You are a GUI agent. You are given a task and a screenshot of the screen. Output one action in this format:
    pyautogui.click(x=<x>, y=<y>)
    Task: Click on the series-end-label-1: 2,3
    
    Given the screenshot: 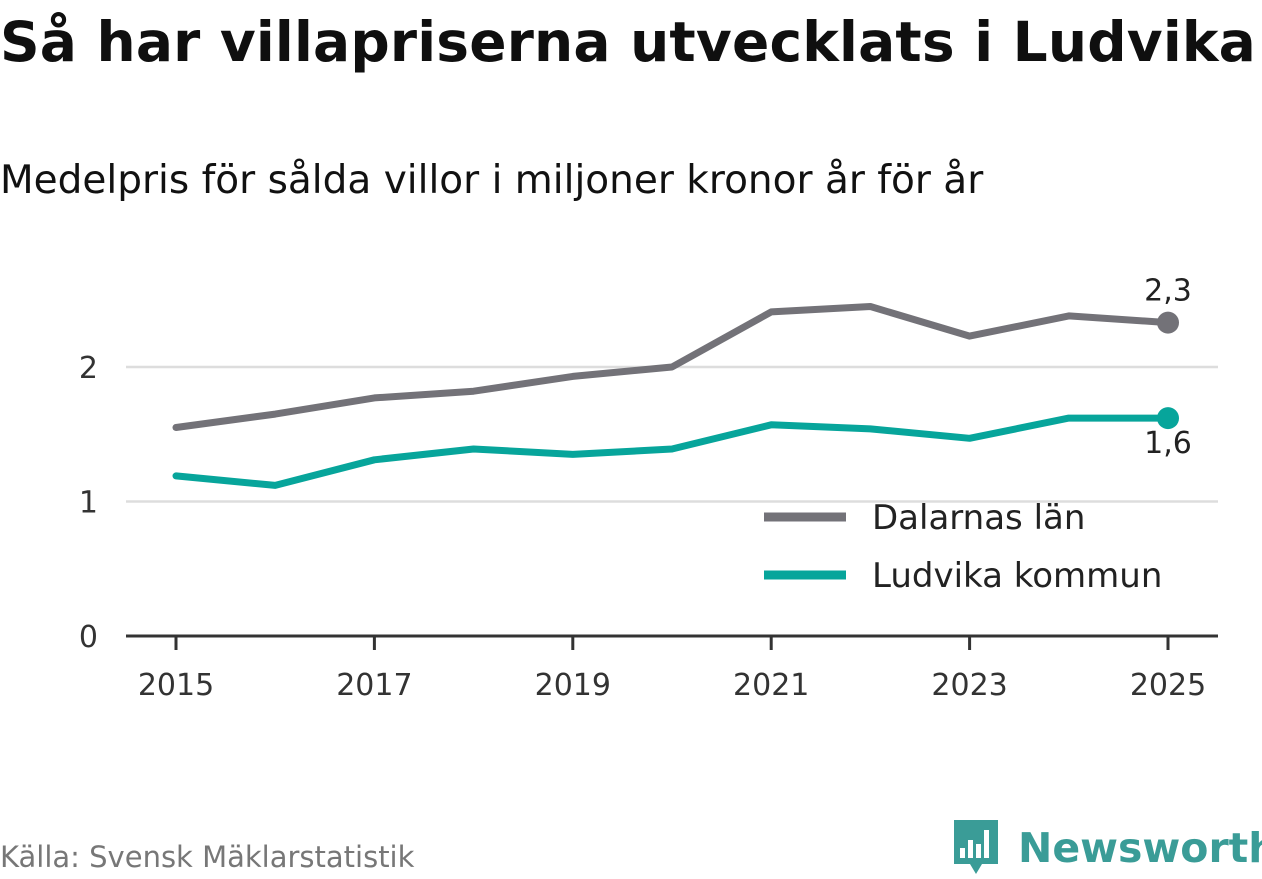 What is the action you would take?
    pyautogui.click(x=1168, y=291)
    